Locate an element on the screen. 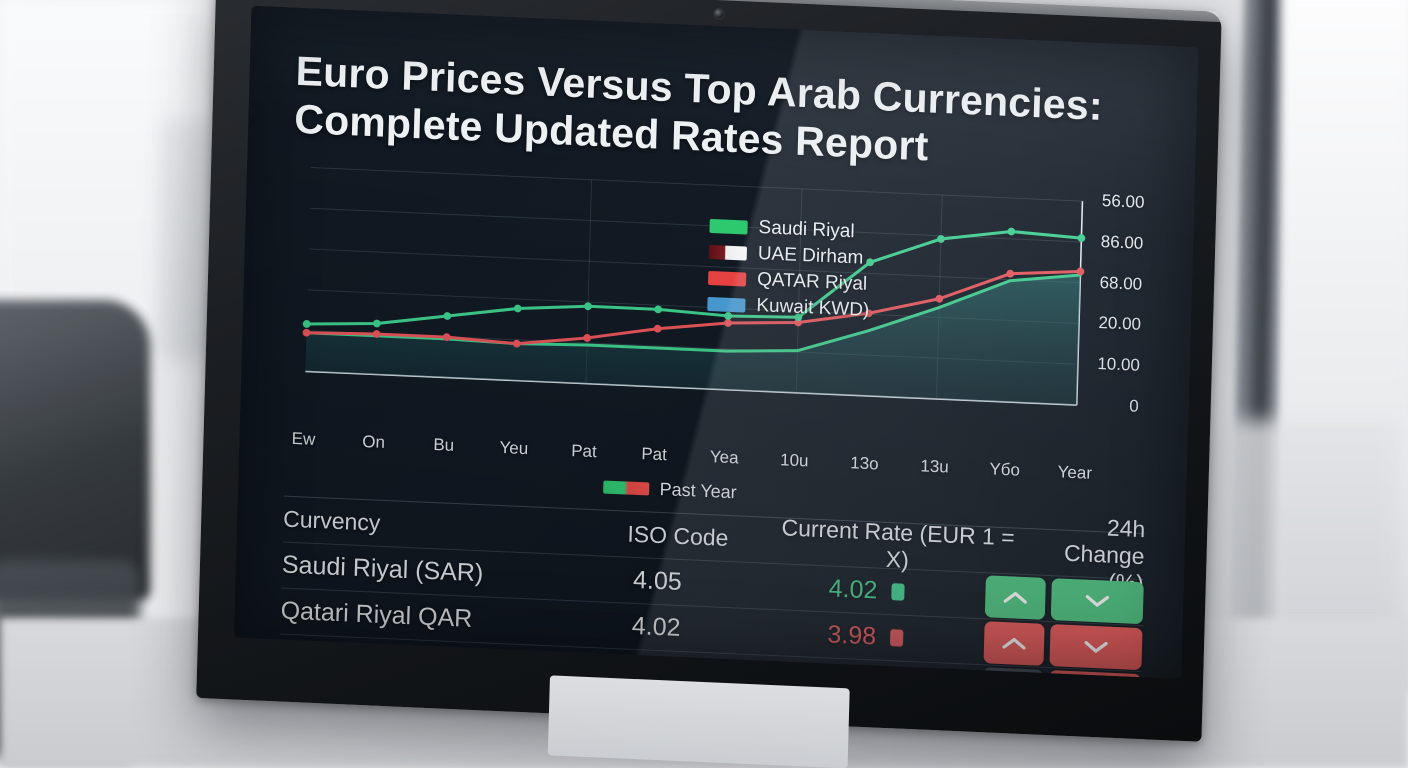  legend-item: QATAR Riyal is located at coordinates (788, 281).